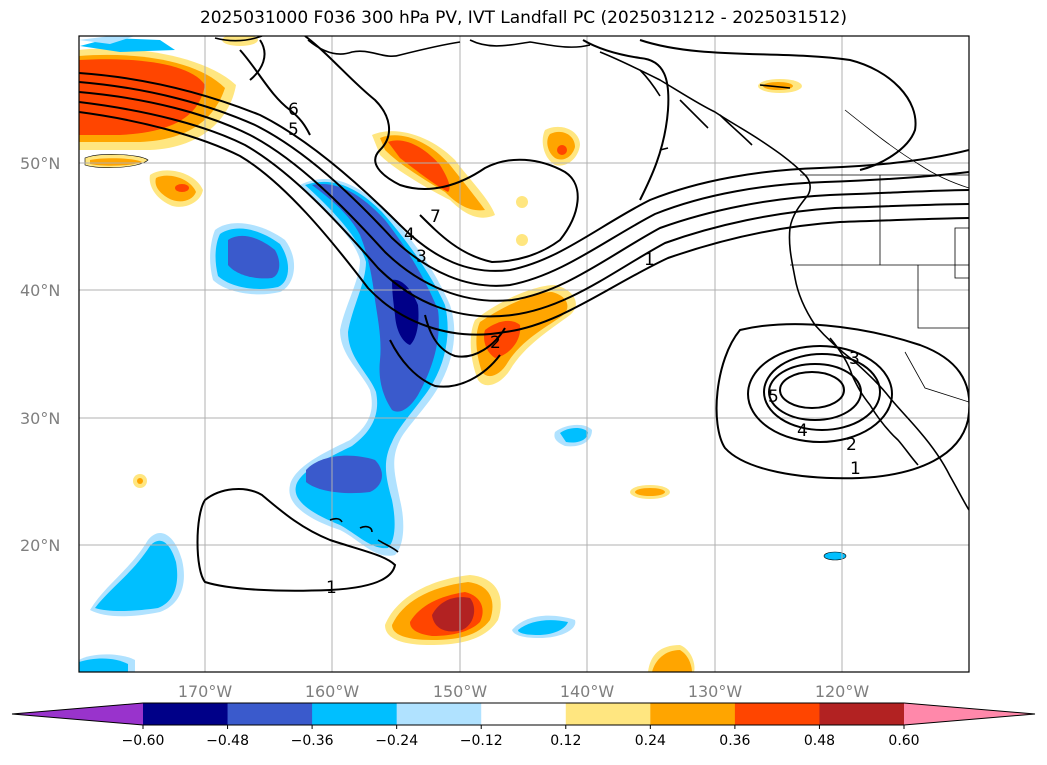  What do you see at coordinates (802, 431) in the screenshot?
I see `contour-label-4-cal: 4` at bounding box center [802, 431].